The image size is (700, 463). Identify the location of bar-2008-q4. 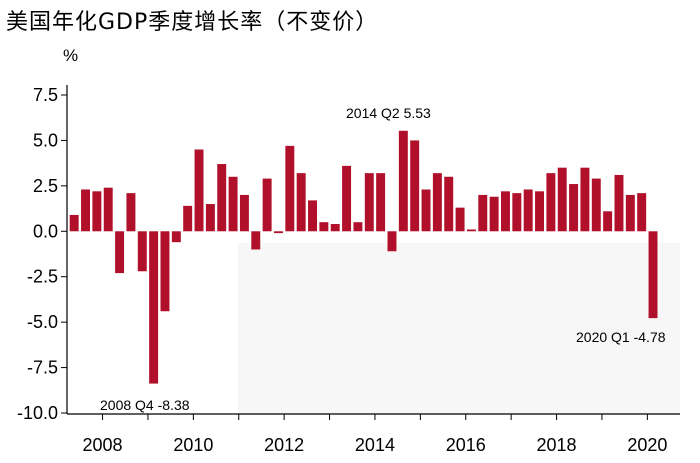
(142, 251).